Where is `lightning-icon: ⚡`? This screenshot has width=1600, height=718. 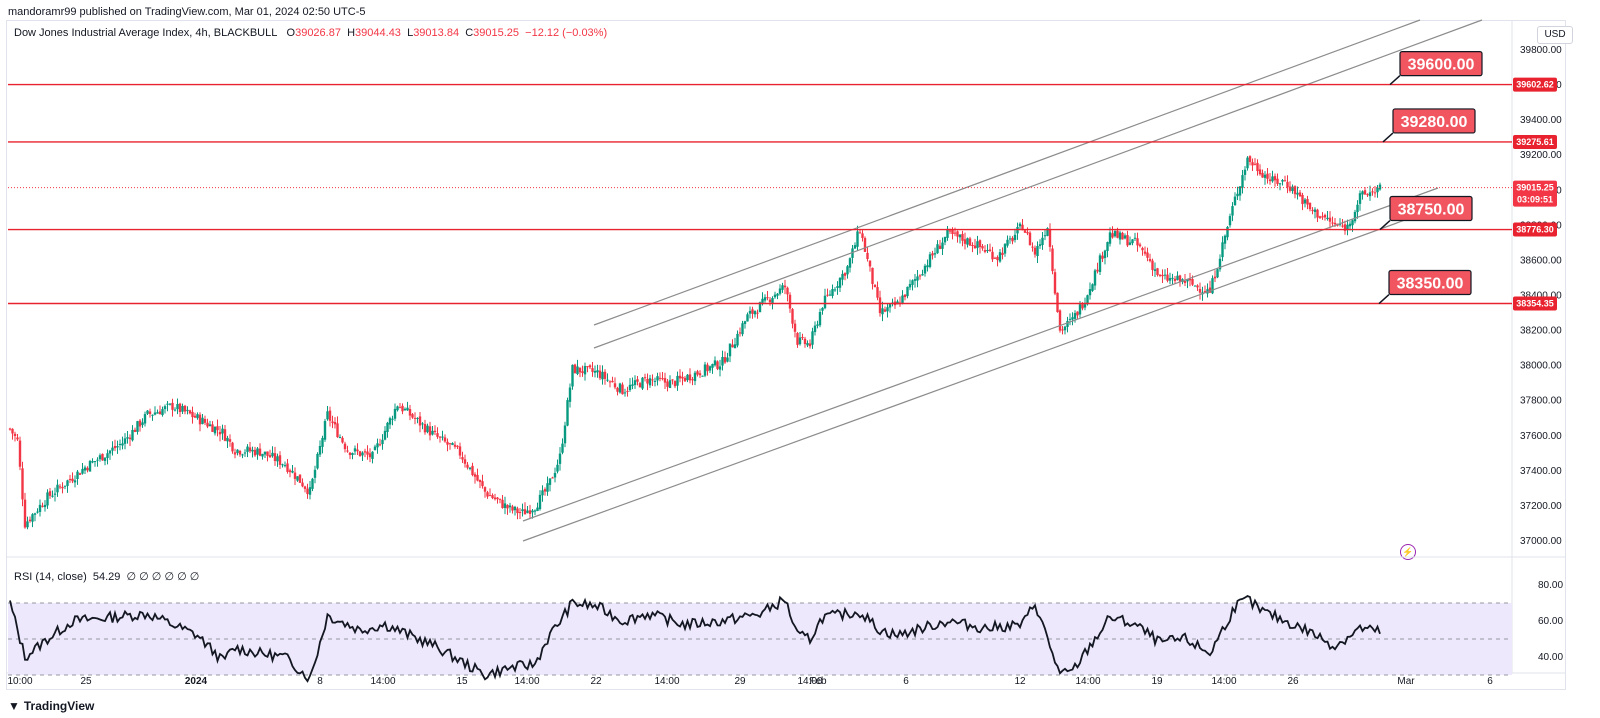
lightning-icon: ⚡ is located at coordinates (1408, 552).